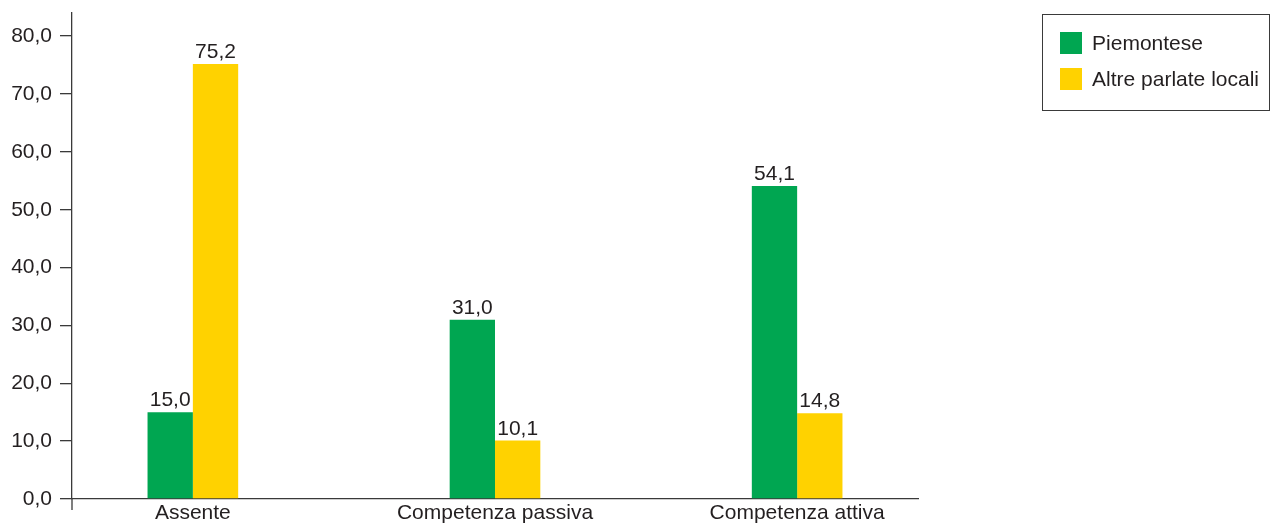  I want to click on data-label: 14,8, so click(820, 400).